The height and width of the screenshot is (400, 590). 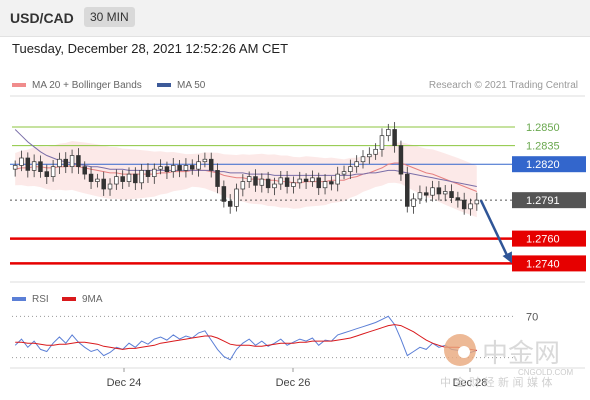 I want to click on rsi-ma9-line, so click(x=246, y=337).